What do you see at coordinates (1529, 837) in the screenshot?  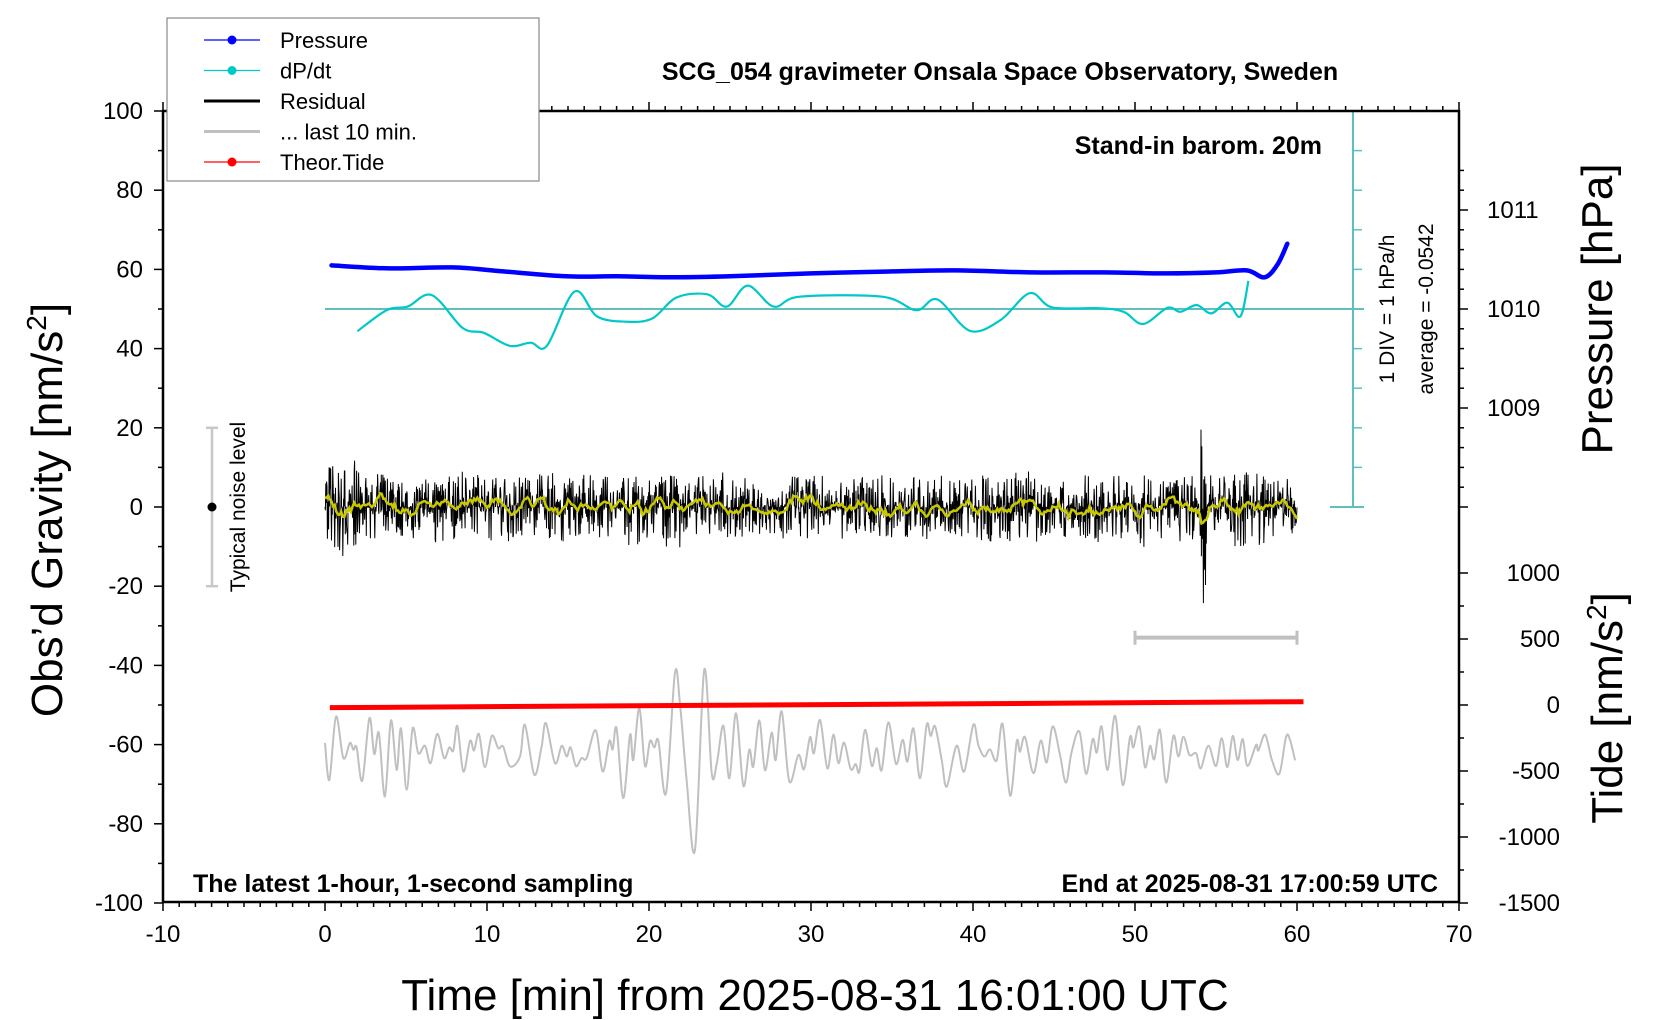 I see `tide-tick-label: -1000` at bounding box center [1529, 837].